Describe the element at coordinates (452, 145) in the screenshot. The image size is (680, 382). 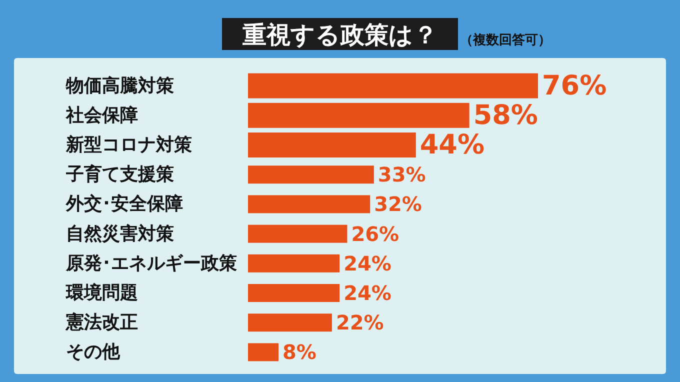
I see `data-label: 44%` at that location.